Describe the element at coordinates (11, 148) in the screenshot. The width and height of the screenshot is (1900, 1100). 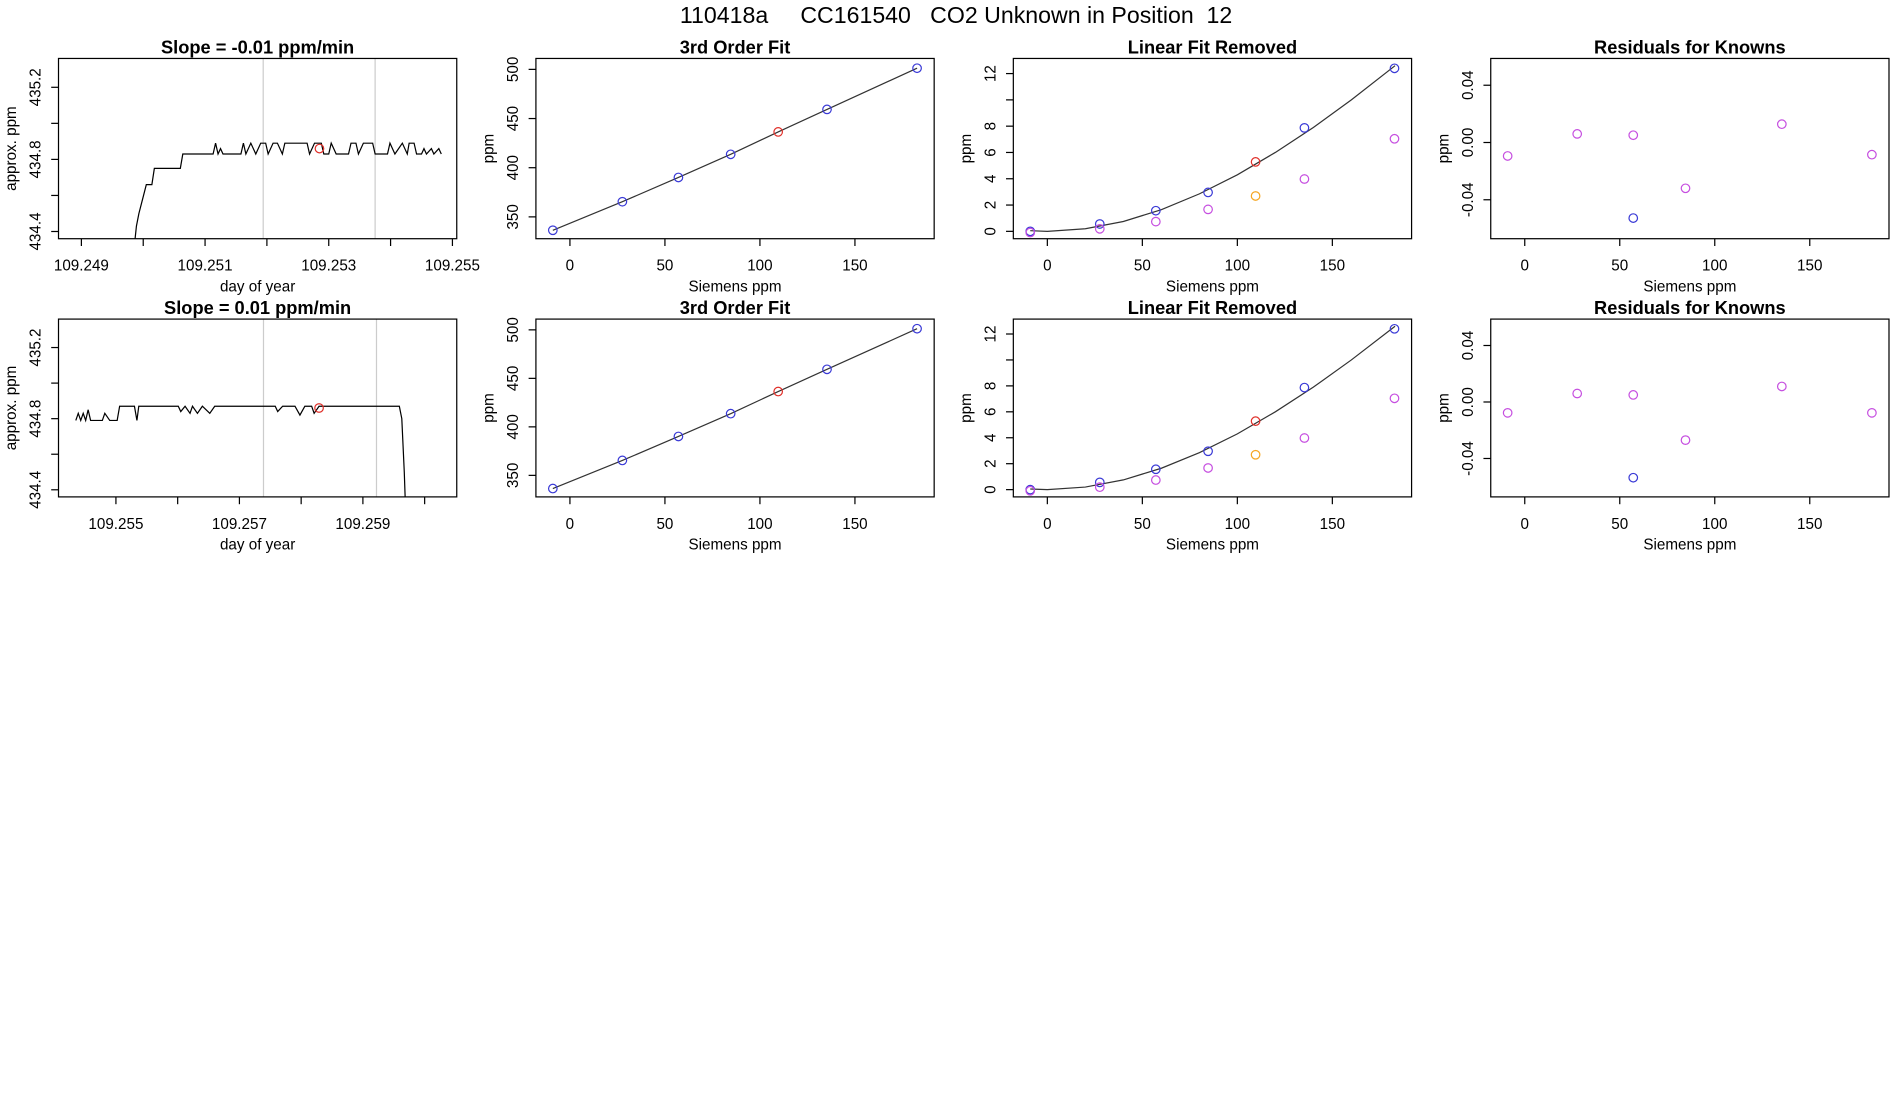
I see `y-axis-label: approx. ppm` at that location.